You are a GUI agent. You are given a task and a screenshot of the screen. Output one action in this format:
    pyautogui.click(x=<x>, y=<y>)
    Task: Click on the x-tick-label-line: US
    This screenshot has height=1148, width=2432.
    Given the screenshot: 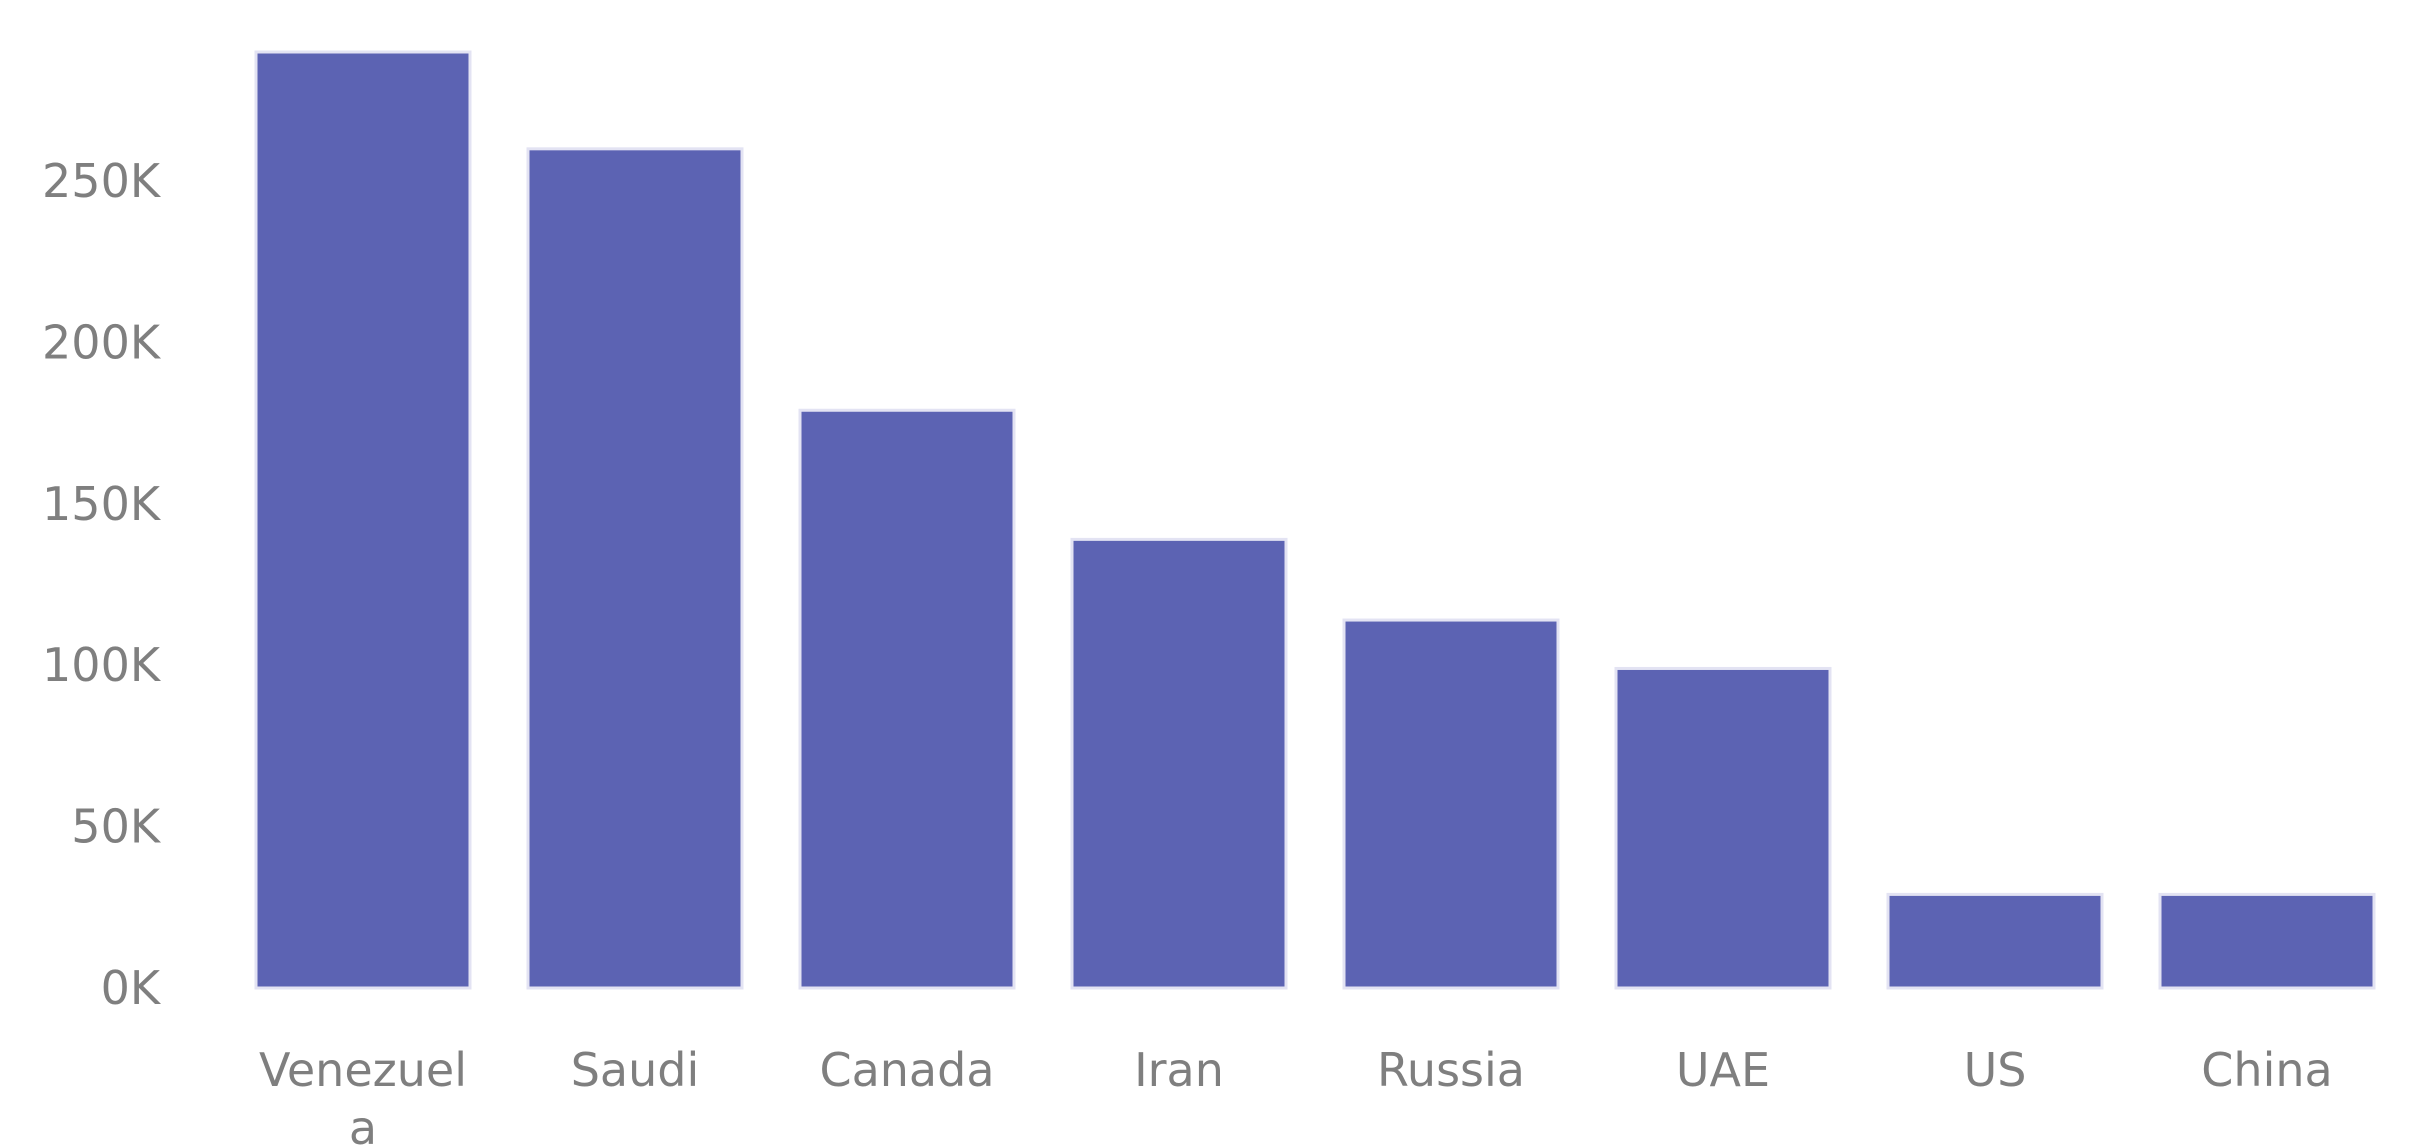 What is the action you would take?
    pyautogui.click(x=1995, y=1070)
    